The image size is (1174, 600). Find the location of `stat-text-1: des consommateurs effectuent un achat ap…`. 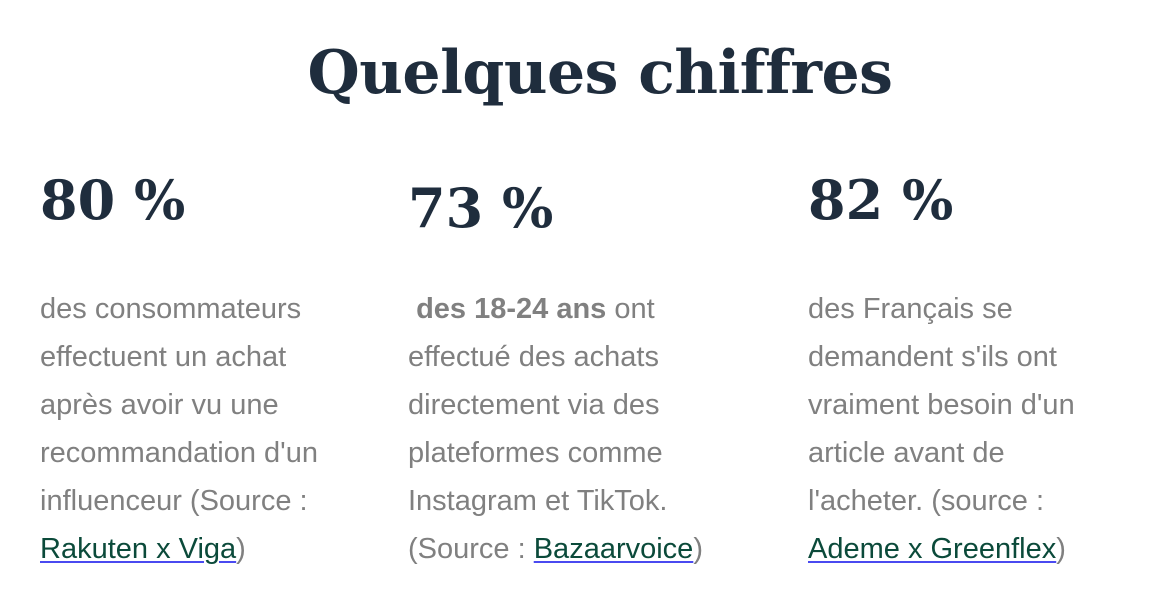

stat-text-1: des consommateurs effectuent un achat ap… is located at coordinates (179, 405).